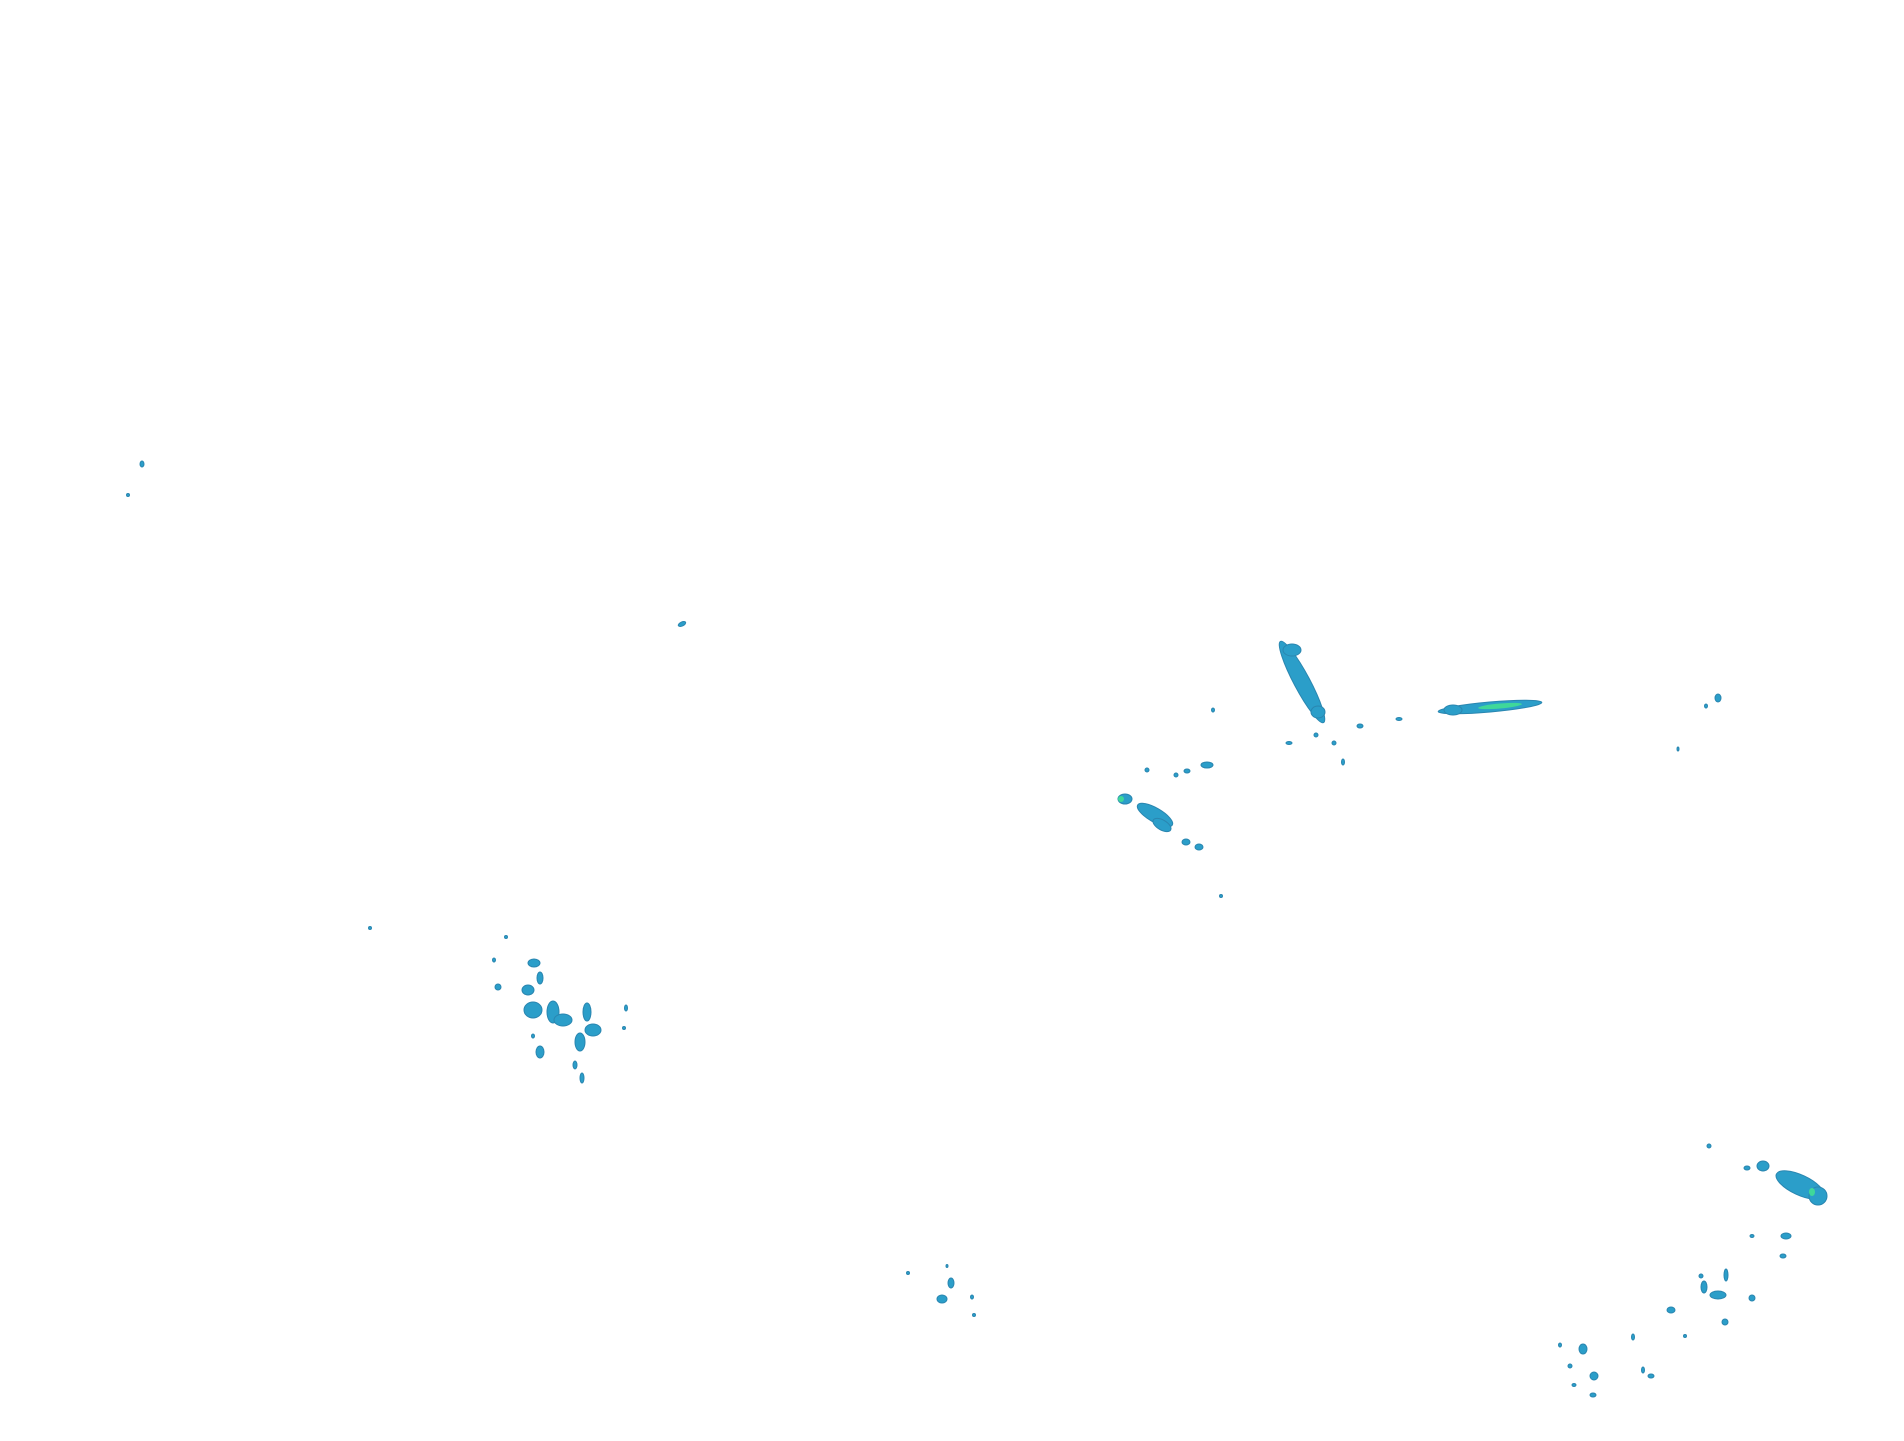 The height and width of the screenshot is (1441, 1904). What do you see at coordinates (941, 1290) in the screenshot?
I see `echo-group-south` at bounding box center [941, 1290].